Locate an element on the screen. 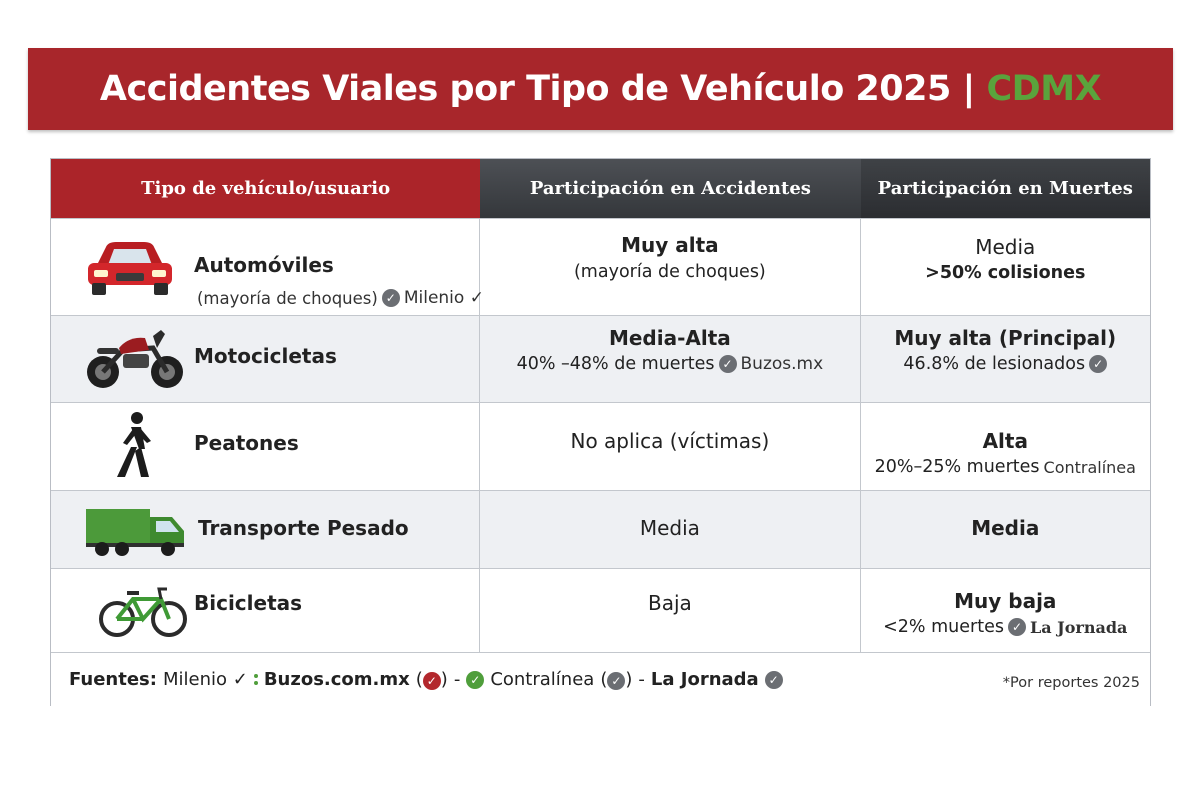 The image size is (1200, 800). deaths-cell: Muy baja <2% muertes ✓ La Jornada is located at coordinates (1005, 610).